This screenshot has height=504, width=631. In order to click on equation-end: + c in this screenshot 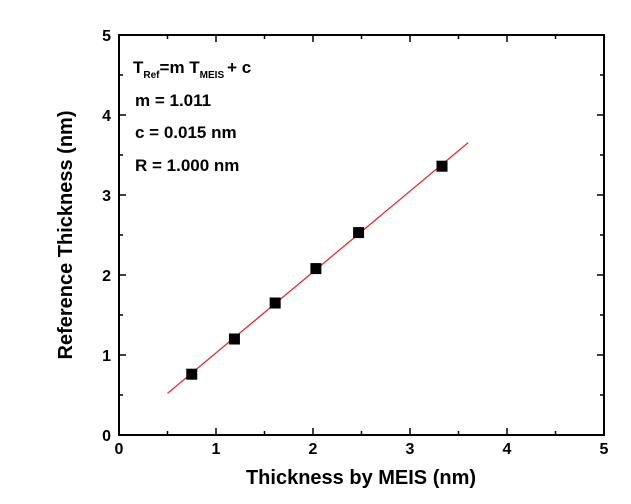, I will do `click(239, 67)`.